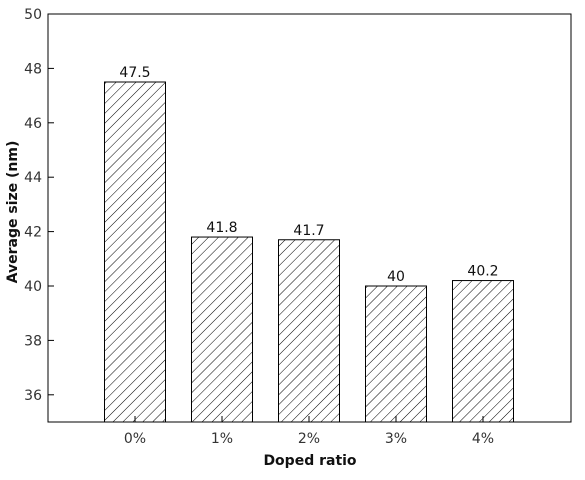  I want to click on x-tick-label: 2%, so click(309, 439).